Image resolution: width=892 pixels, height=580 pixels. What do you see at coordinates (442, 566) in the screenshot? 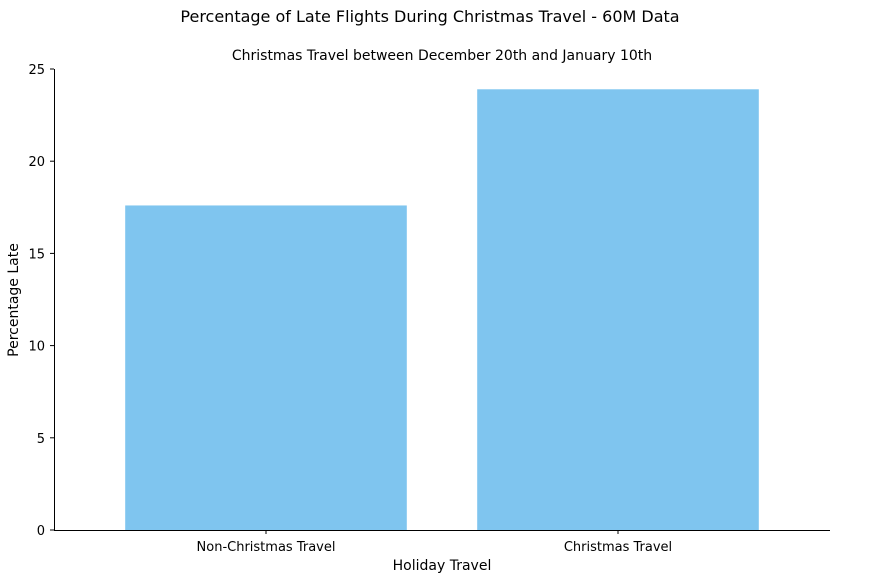
I see `x-axis-label: Holiday Travel` at bounding box center [442, 566].